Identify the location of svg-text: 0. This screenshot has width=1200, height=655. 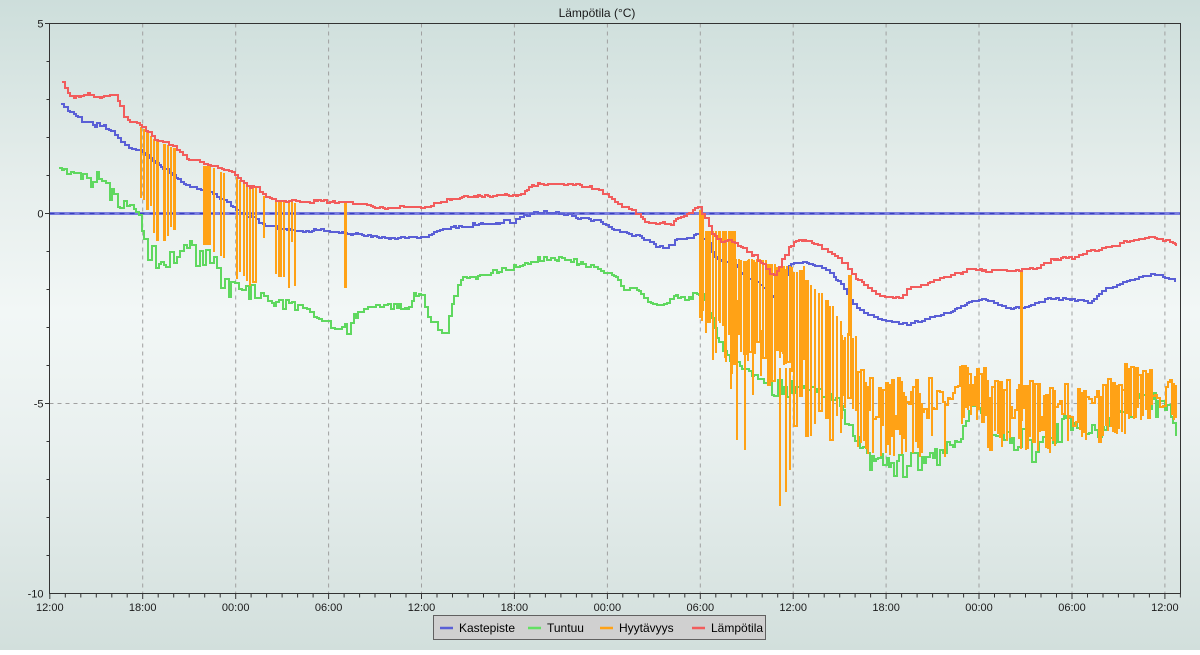
(40, 215).